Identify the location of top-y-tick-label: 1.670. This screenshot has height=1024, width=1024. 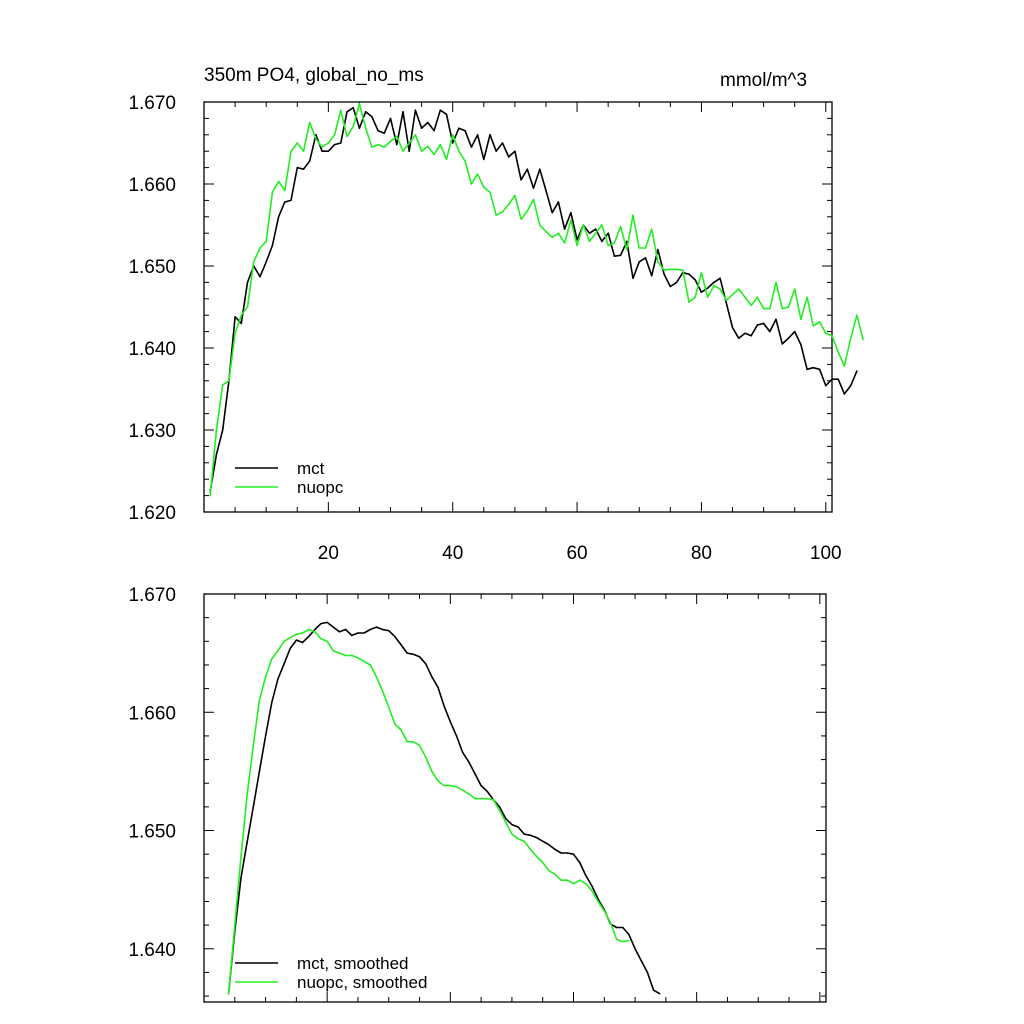
(152, 103).